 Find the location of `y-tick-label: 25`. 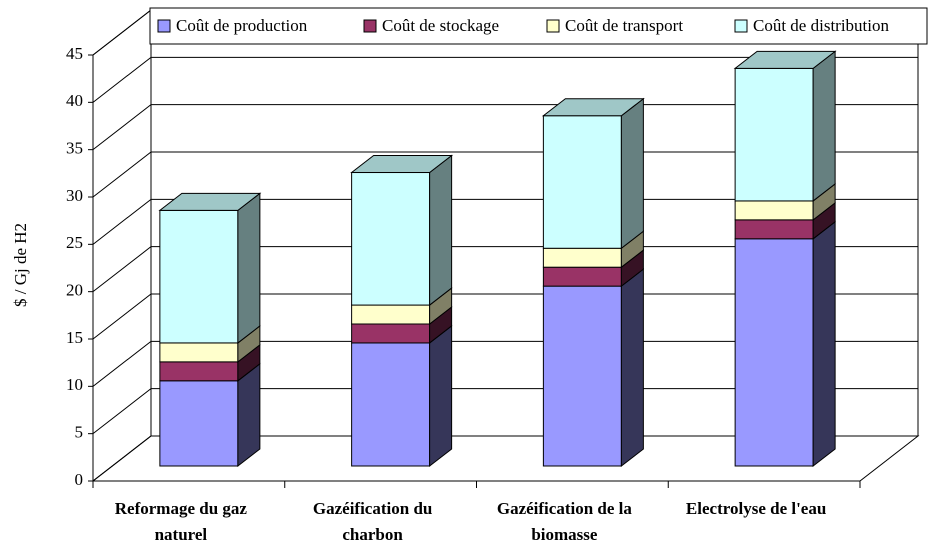

y-tick-label: 25 is located at coordinates (74, 242).